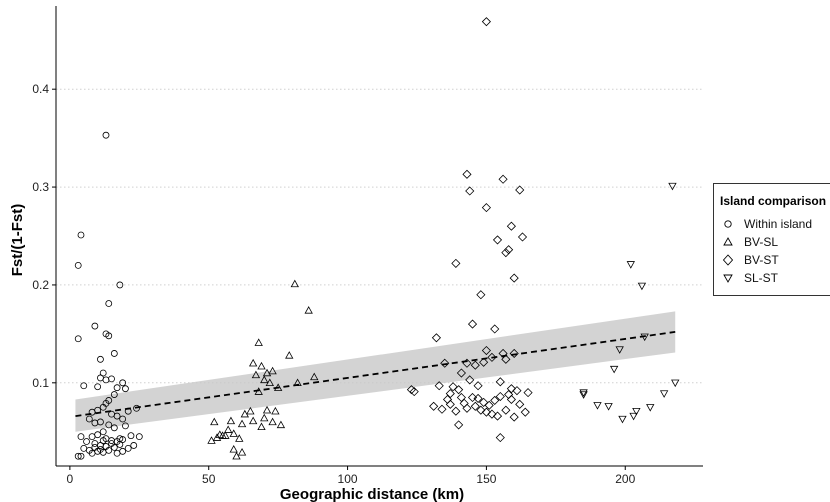 Image resolution: width=830 pixels, height=502 pixels. Describe the element at coordinates (728, 224) in the screenshot. I see `circle-marker-icon` at that location.